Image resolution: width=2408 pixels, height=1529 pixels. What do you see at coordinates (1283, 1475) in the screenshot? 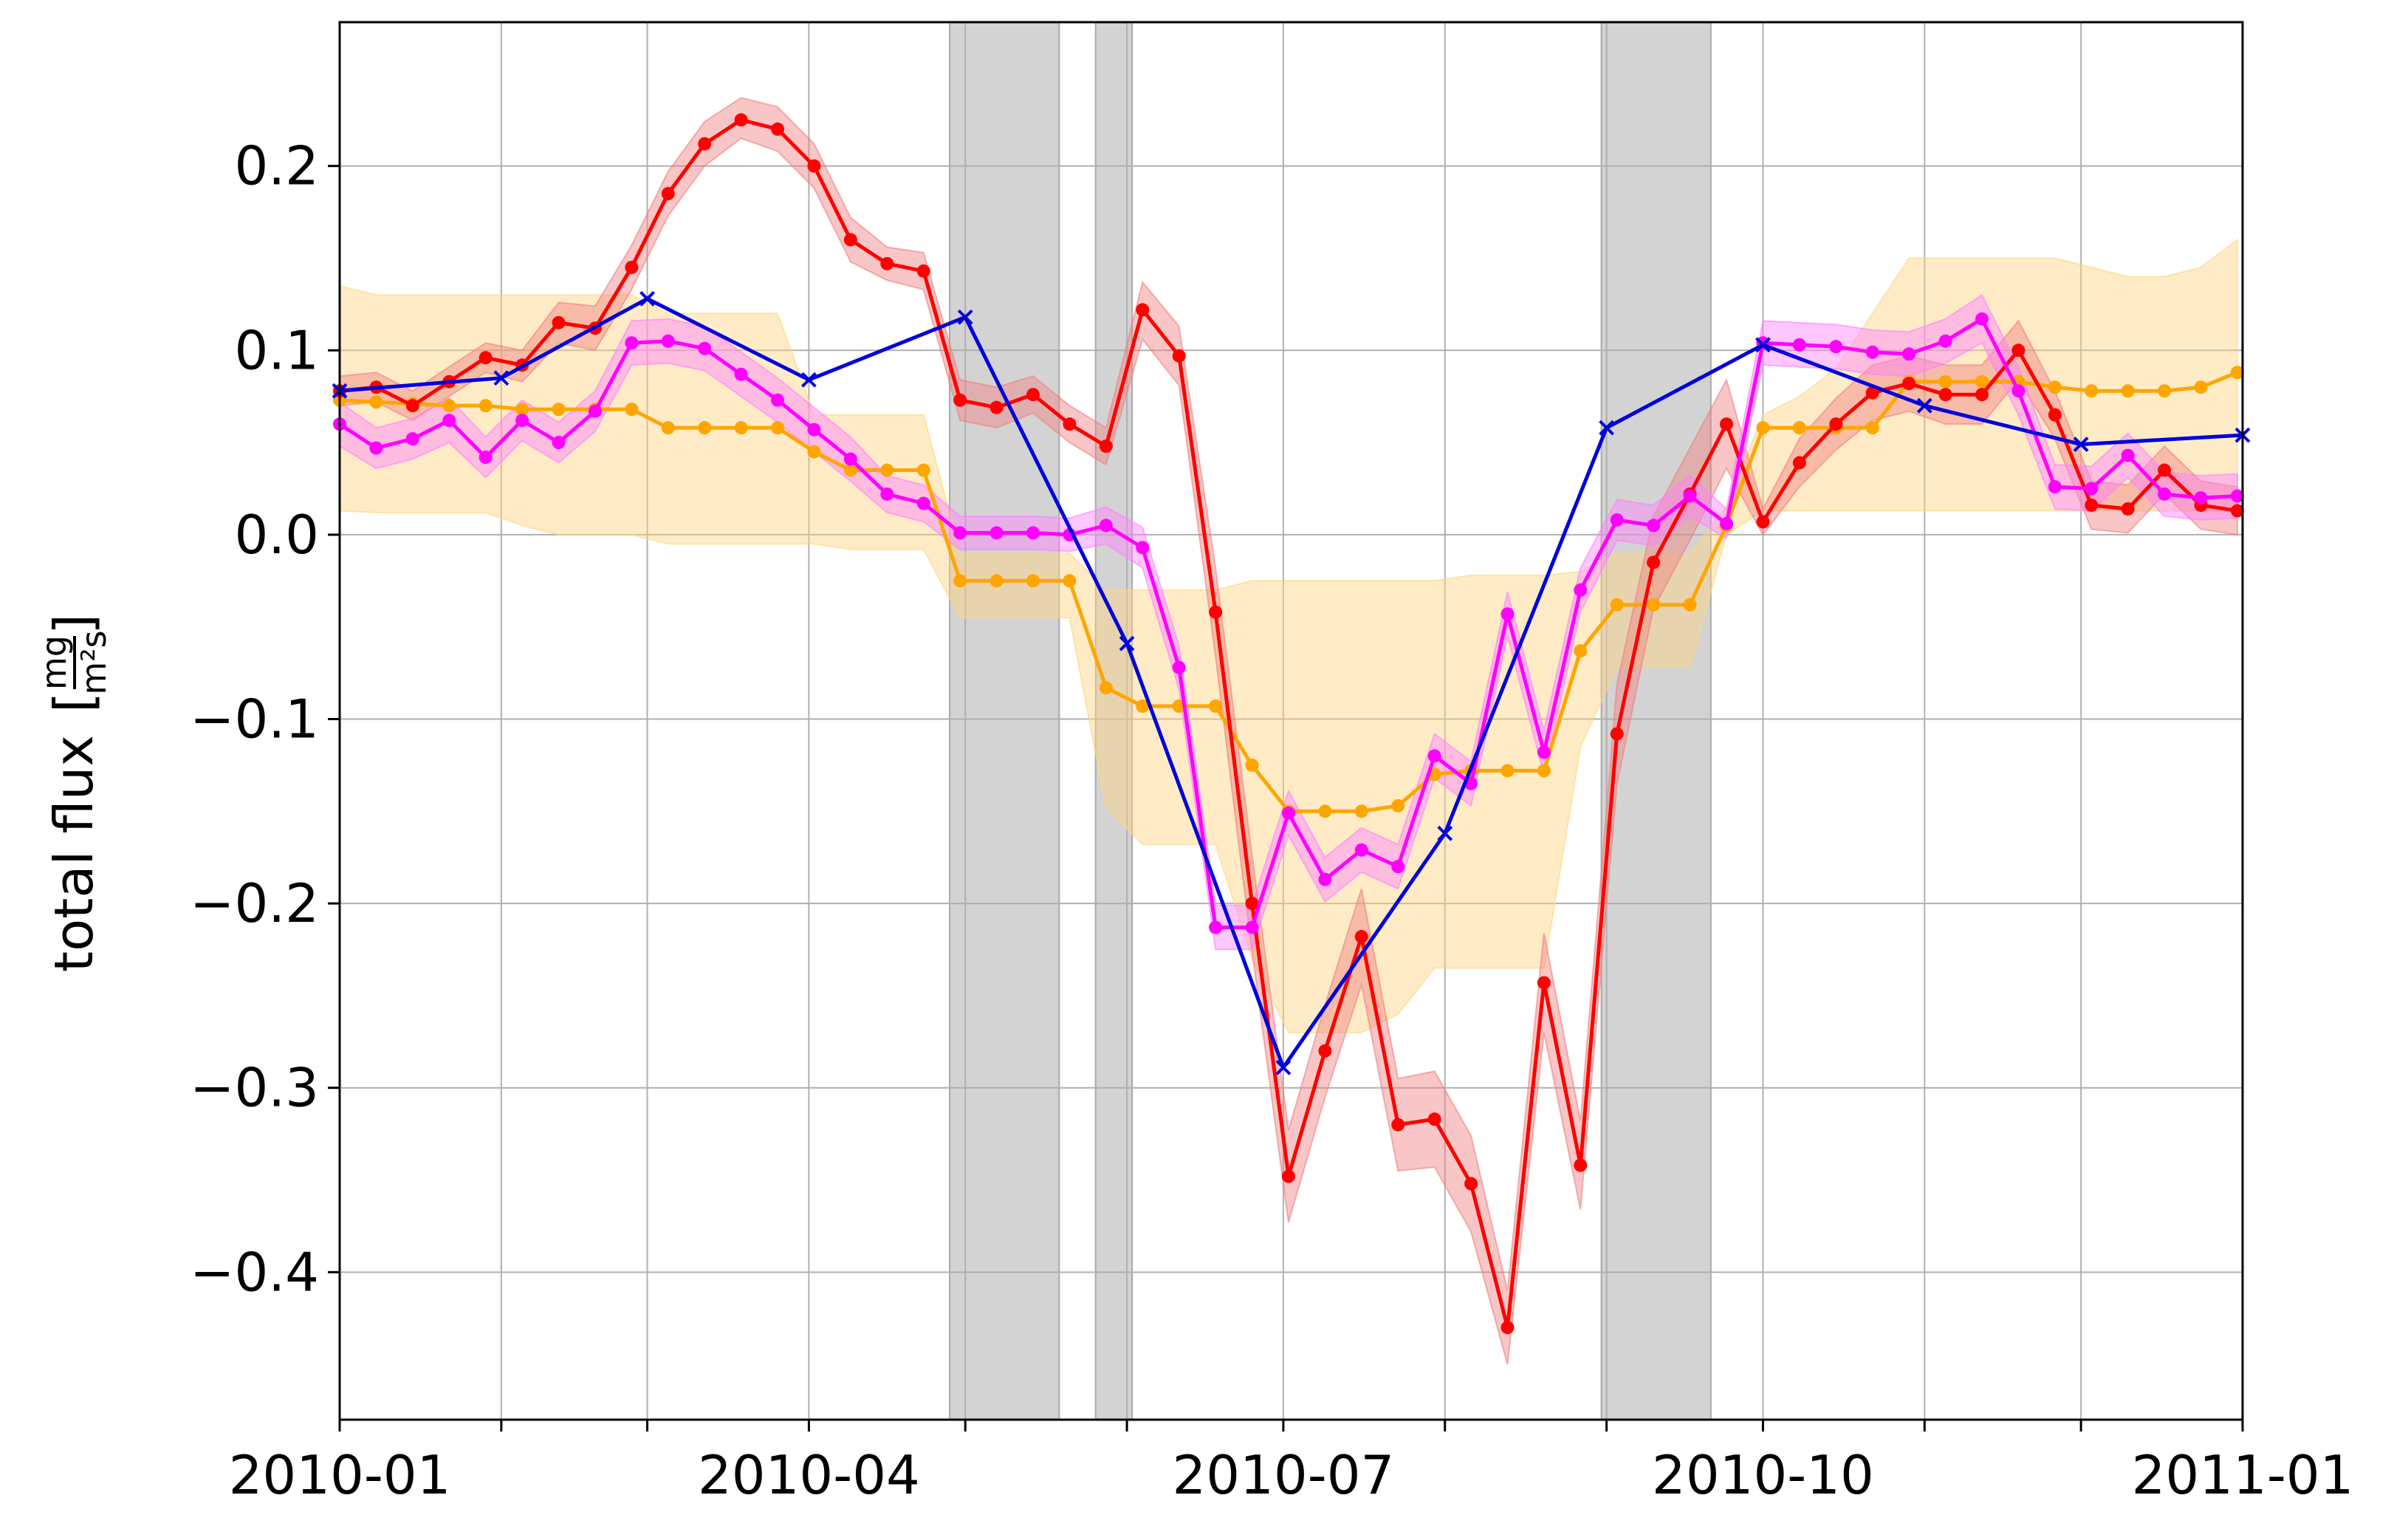
I see `x-tick-label: 2010-07` at bounding box center [1283, 1475].